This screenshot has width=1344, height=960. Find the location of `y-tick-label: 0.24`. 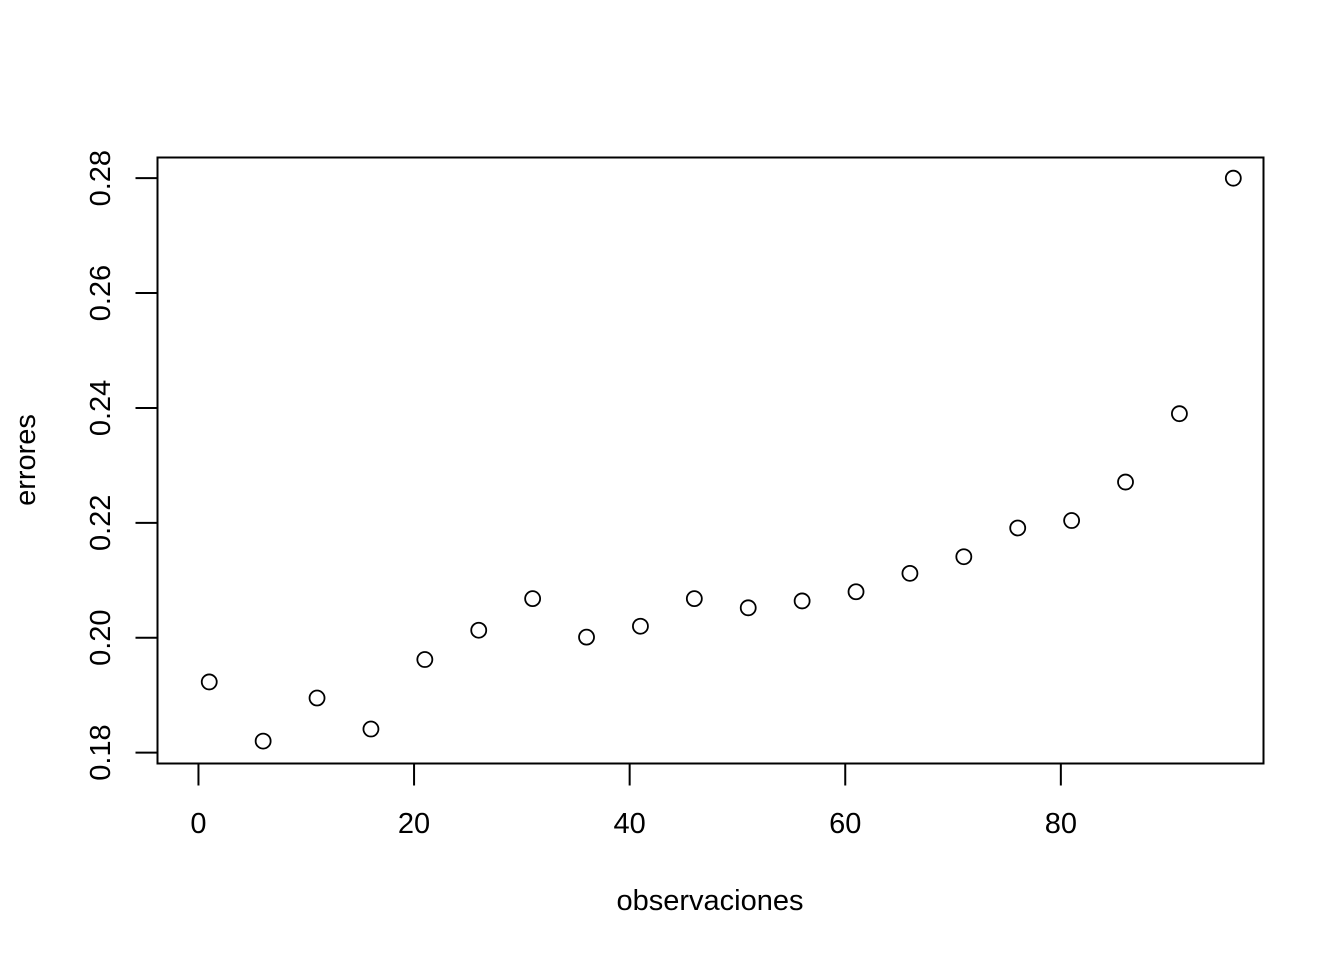

y-tick-label: 0.24 is located at coordinates (101, 408).